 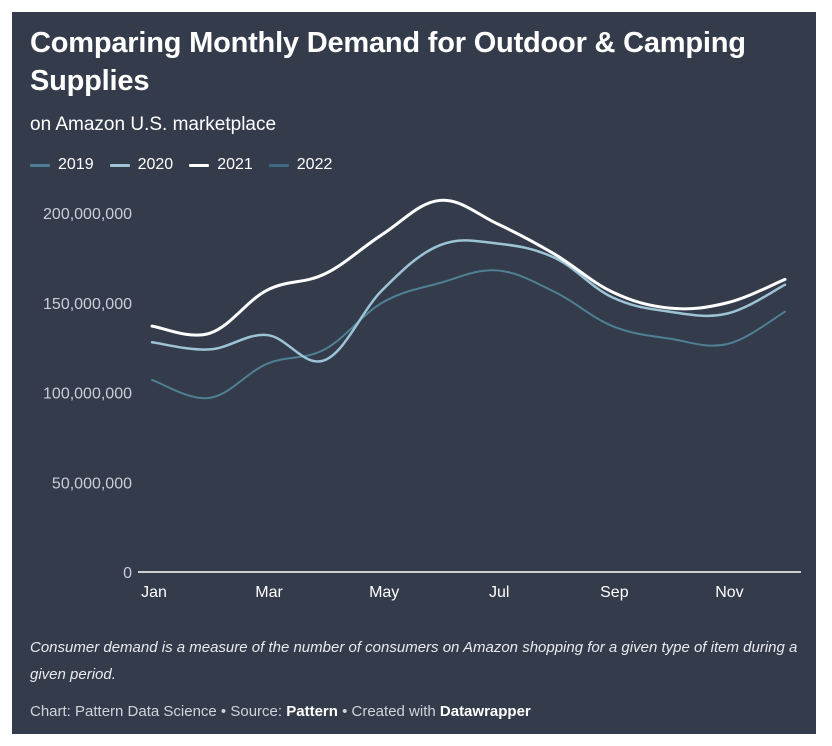 I want to click on legend-label-2020: 2020, so click(x=155, y=164).